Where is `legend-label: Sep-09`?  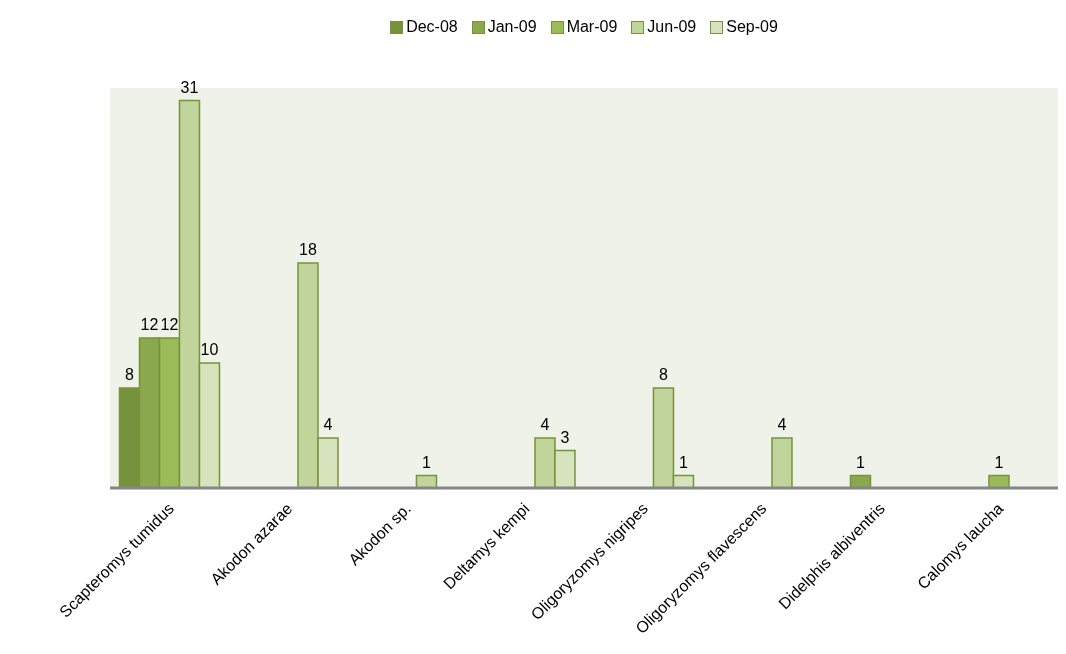
legend-label: Sep-09 is located at coordinates (751, 27).